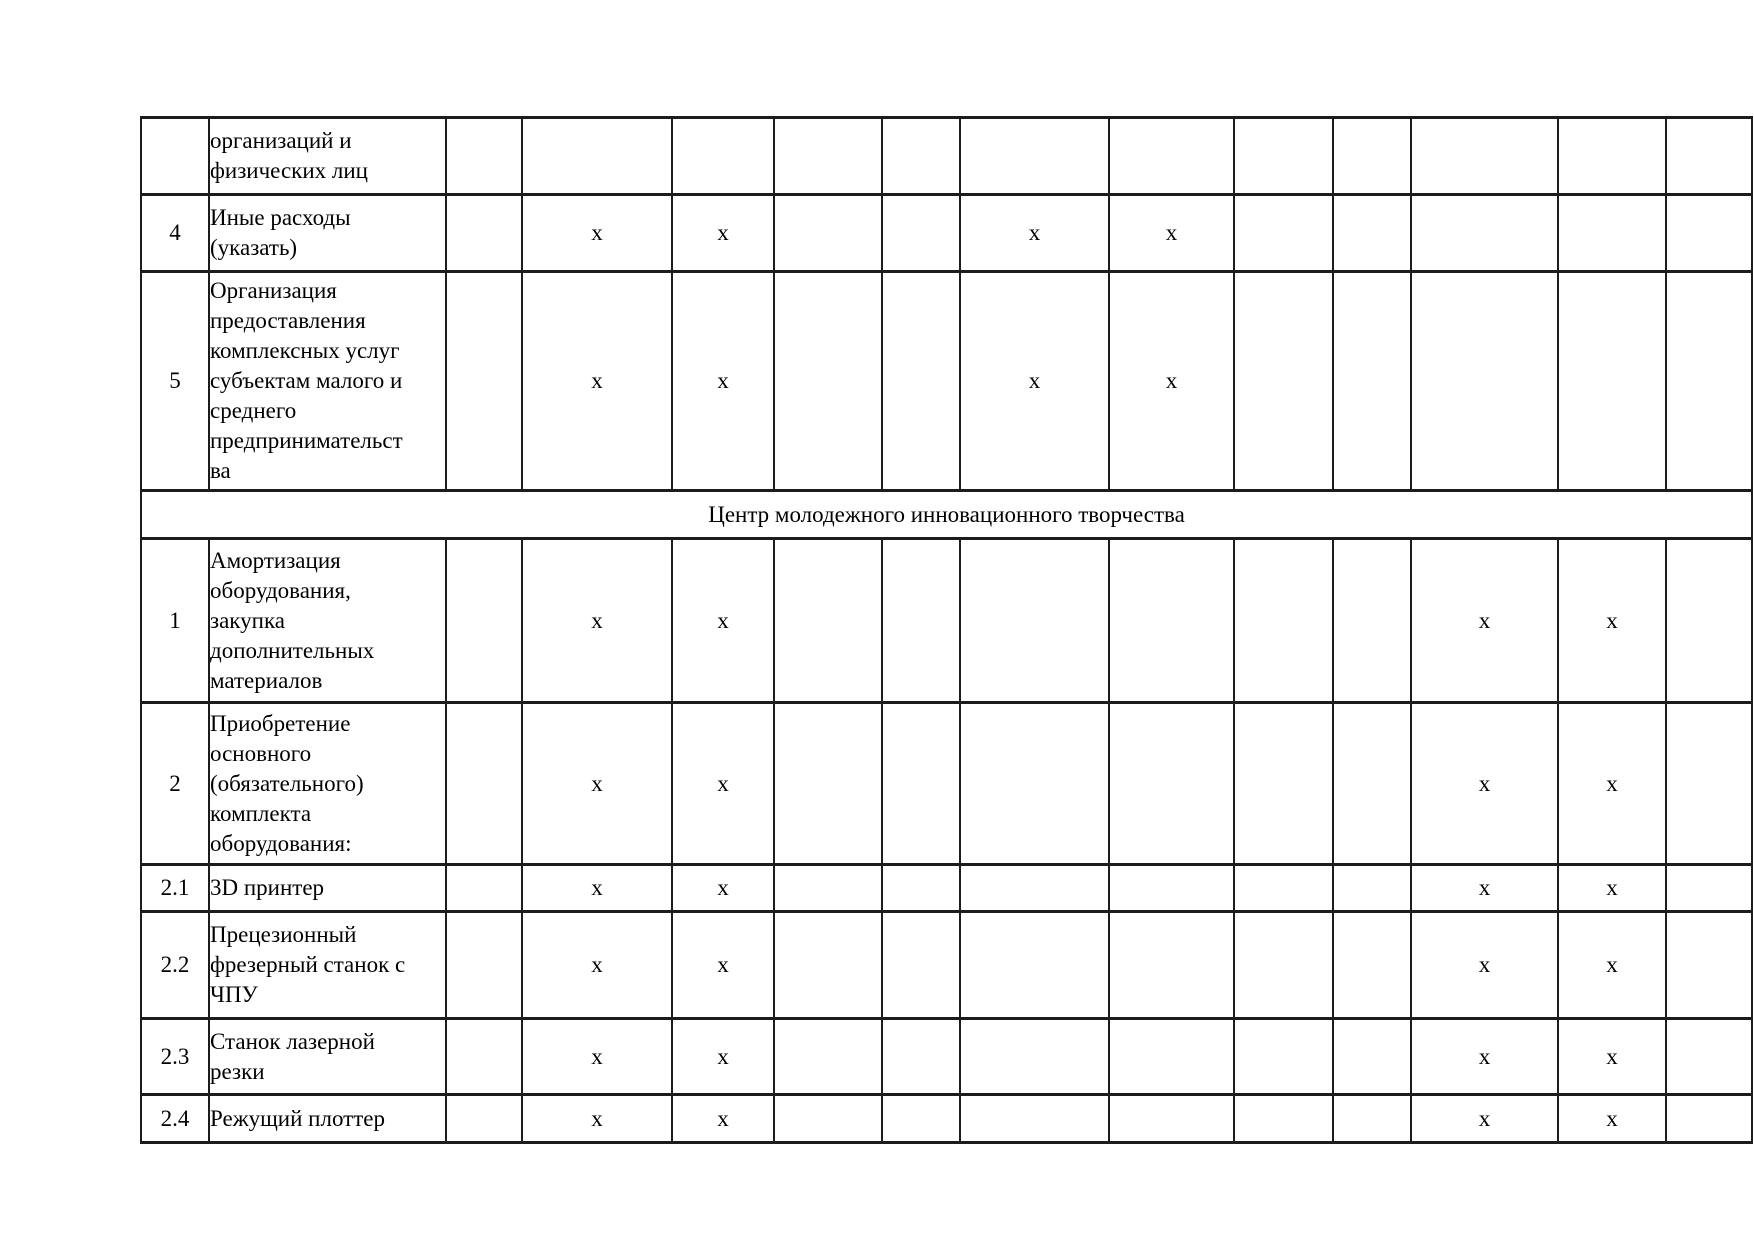  I want to click on row-label: Станок лазерной резки, so click(327, 1056).